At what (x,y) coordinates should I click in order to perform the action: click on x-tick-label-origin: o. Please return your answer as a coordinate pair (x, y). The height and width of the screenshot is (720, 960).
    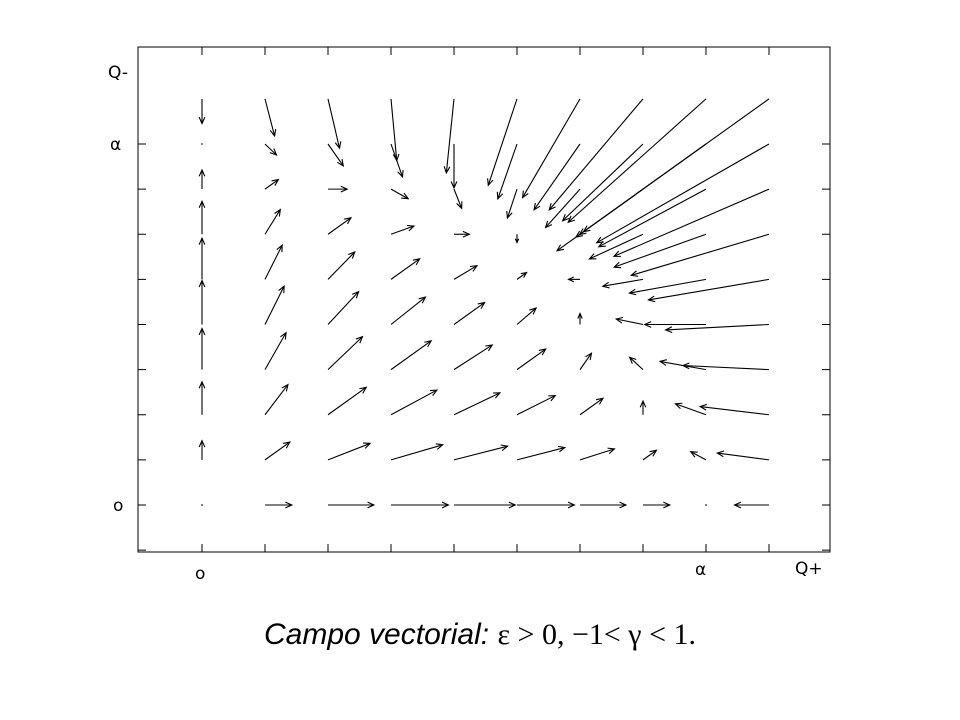
    Looking at the image, I should click on (200, 574).